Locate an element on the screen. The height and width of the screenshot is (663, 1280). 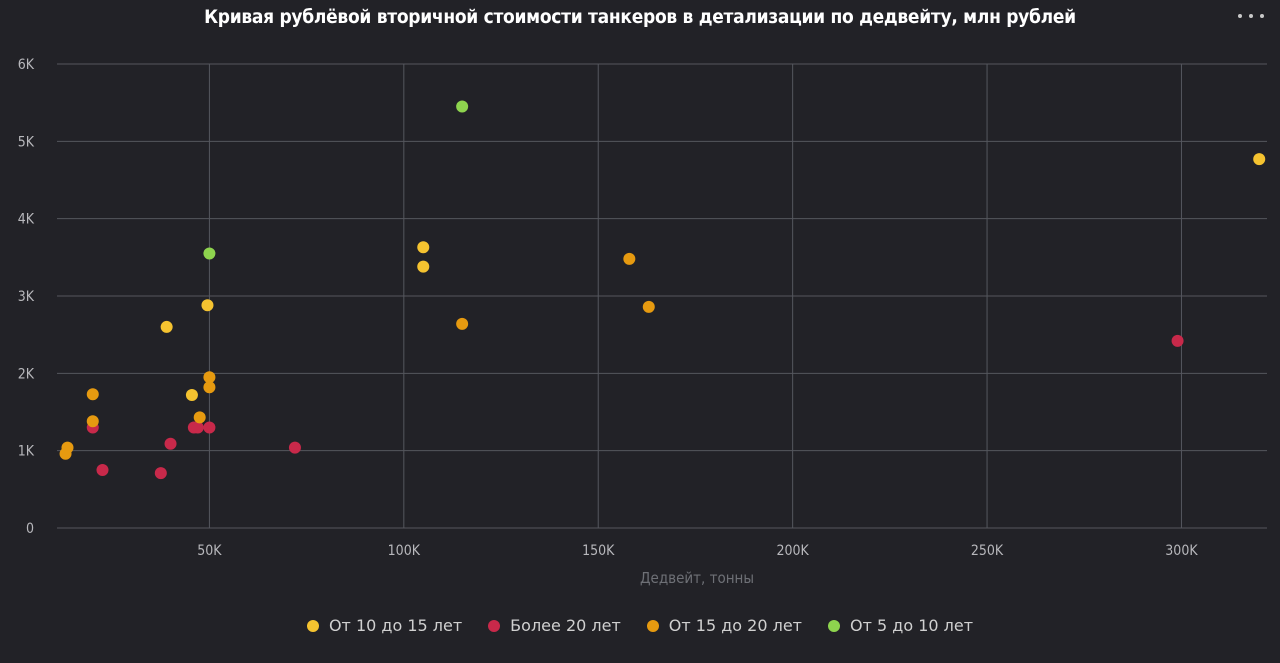
y-tick-label: 0 is located at coordinates (30, 529).